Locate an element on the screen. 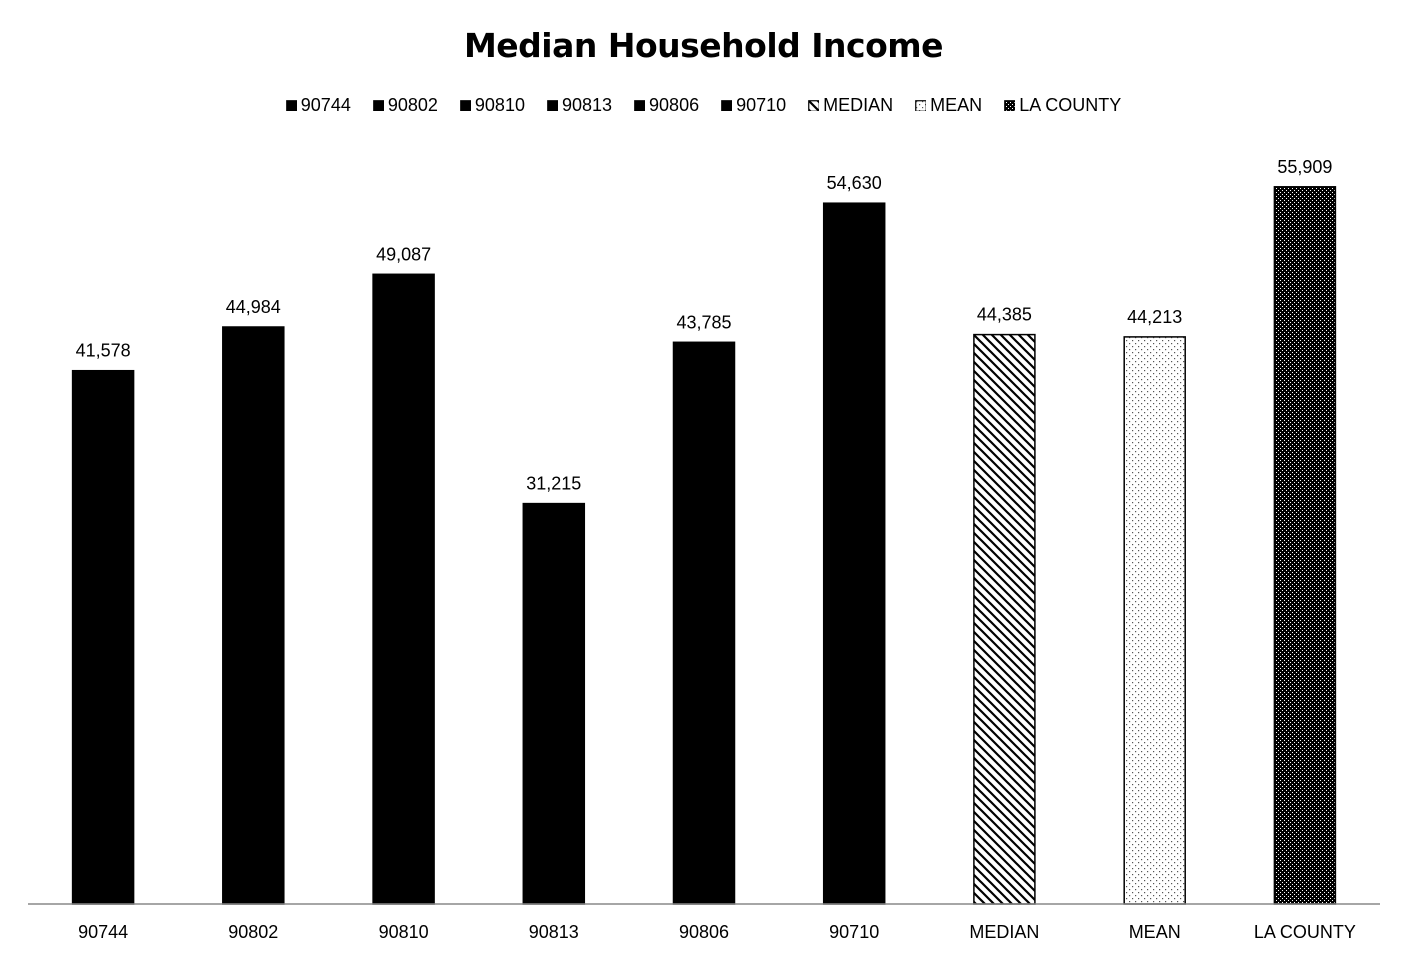 Image resolution: width=1407 pixels, height=957 pixels. x-tick-label-median: MEDIAN is located at coordinates (1004, 932).